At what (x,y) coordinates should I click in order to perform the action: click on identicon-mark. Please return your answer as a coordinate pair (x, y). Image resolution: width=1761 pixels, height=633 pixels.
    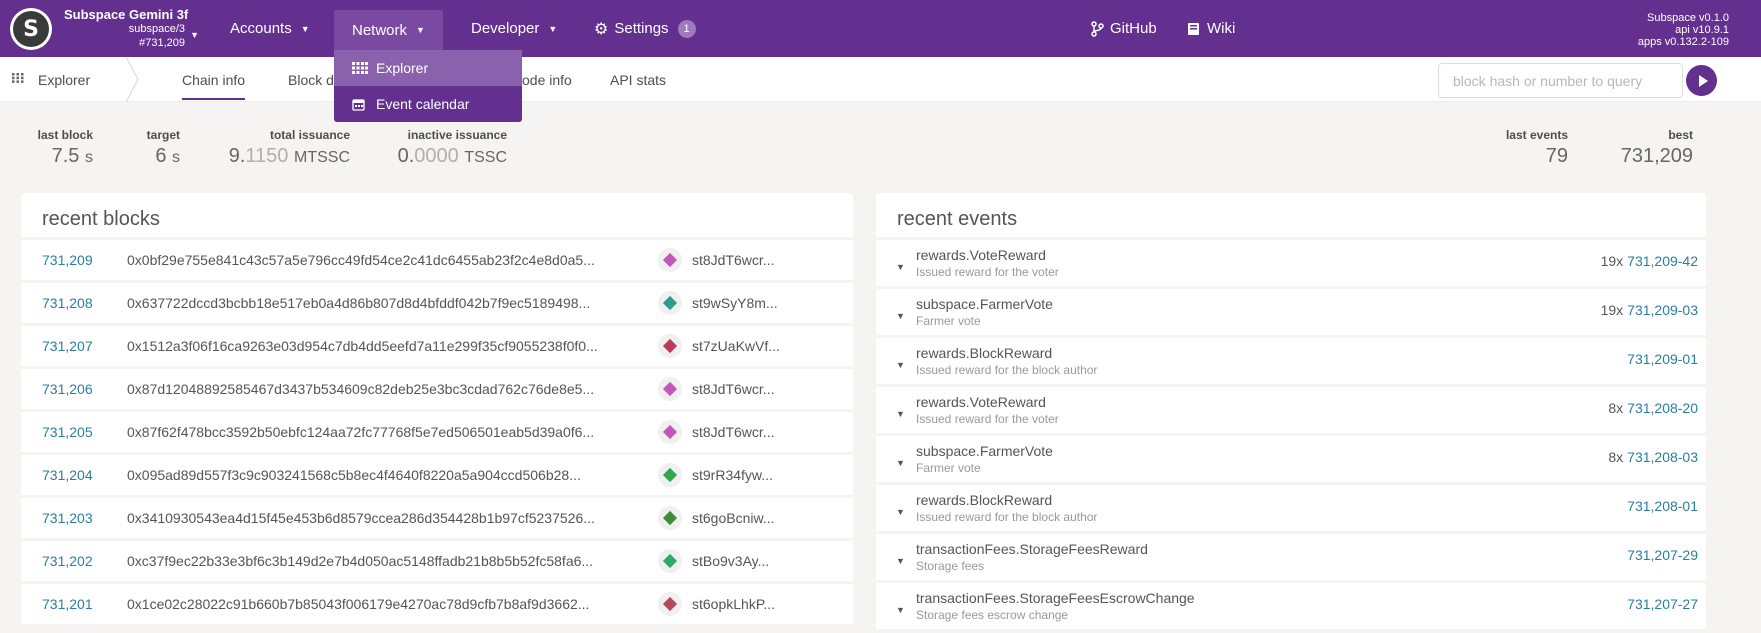
    Looking at the image, I should click on (670, 260).